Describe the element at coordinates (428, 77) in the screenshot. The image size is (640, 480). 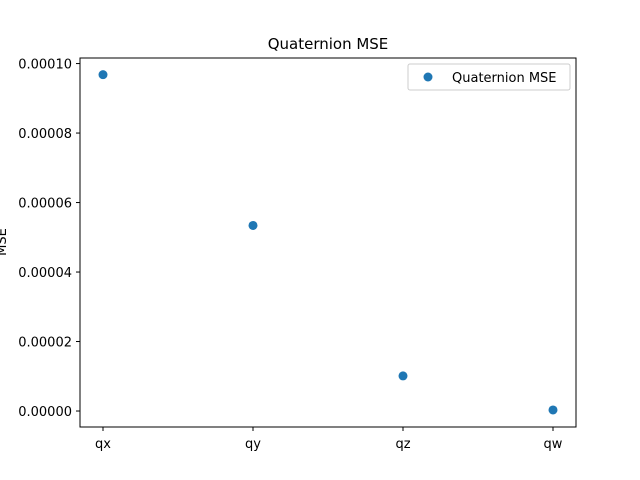
I see `legend-marker` at that location.